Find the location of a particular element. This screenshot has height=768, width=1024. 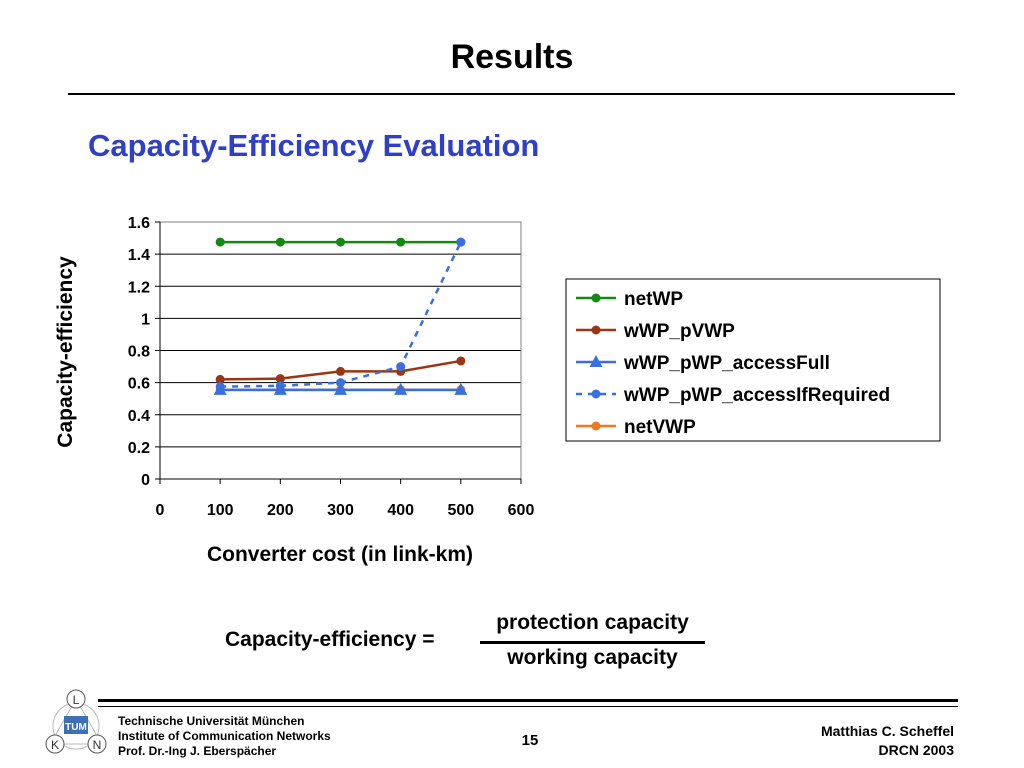

footer-event: DRCN 2003 is located at coordinates (916, 750).